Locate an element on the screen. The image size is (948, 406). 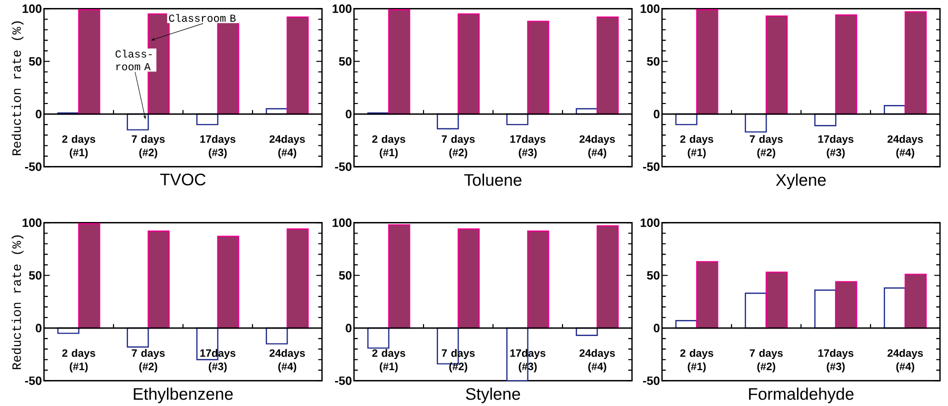
annotation: Classroom B is located at coordinates (202, 18).